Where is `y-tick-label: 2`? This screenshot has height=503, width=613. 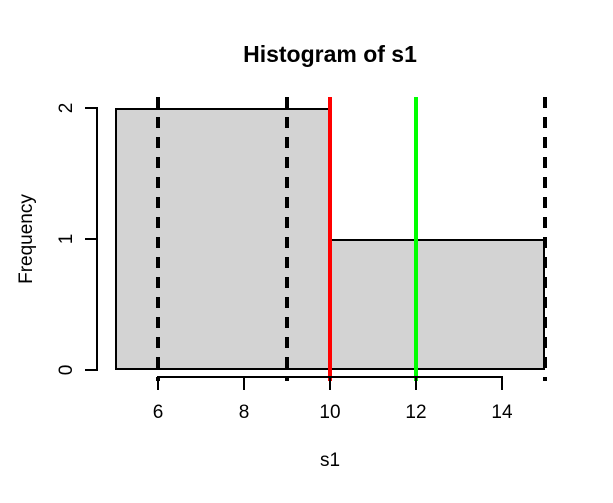 y-tick-label: 2 is located at coordinates (66, 108).